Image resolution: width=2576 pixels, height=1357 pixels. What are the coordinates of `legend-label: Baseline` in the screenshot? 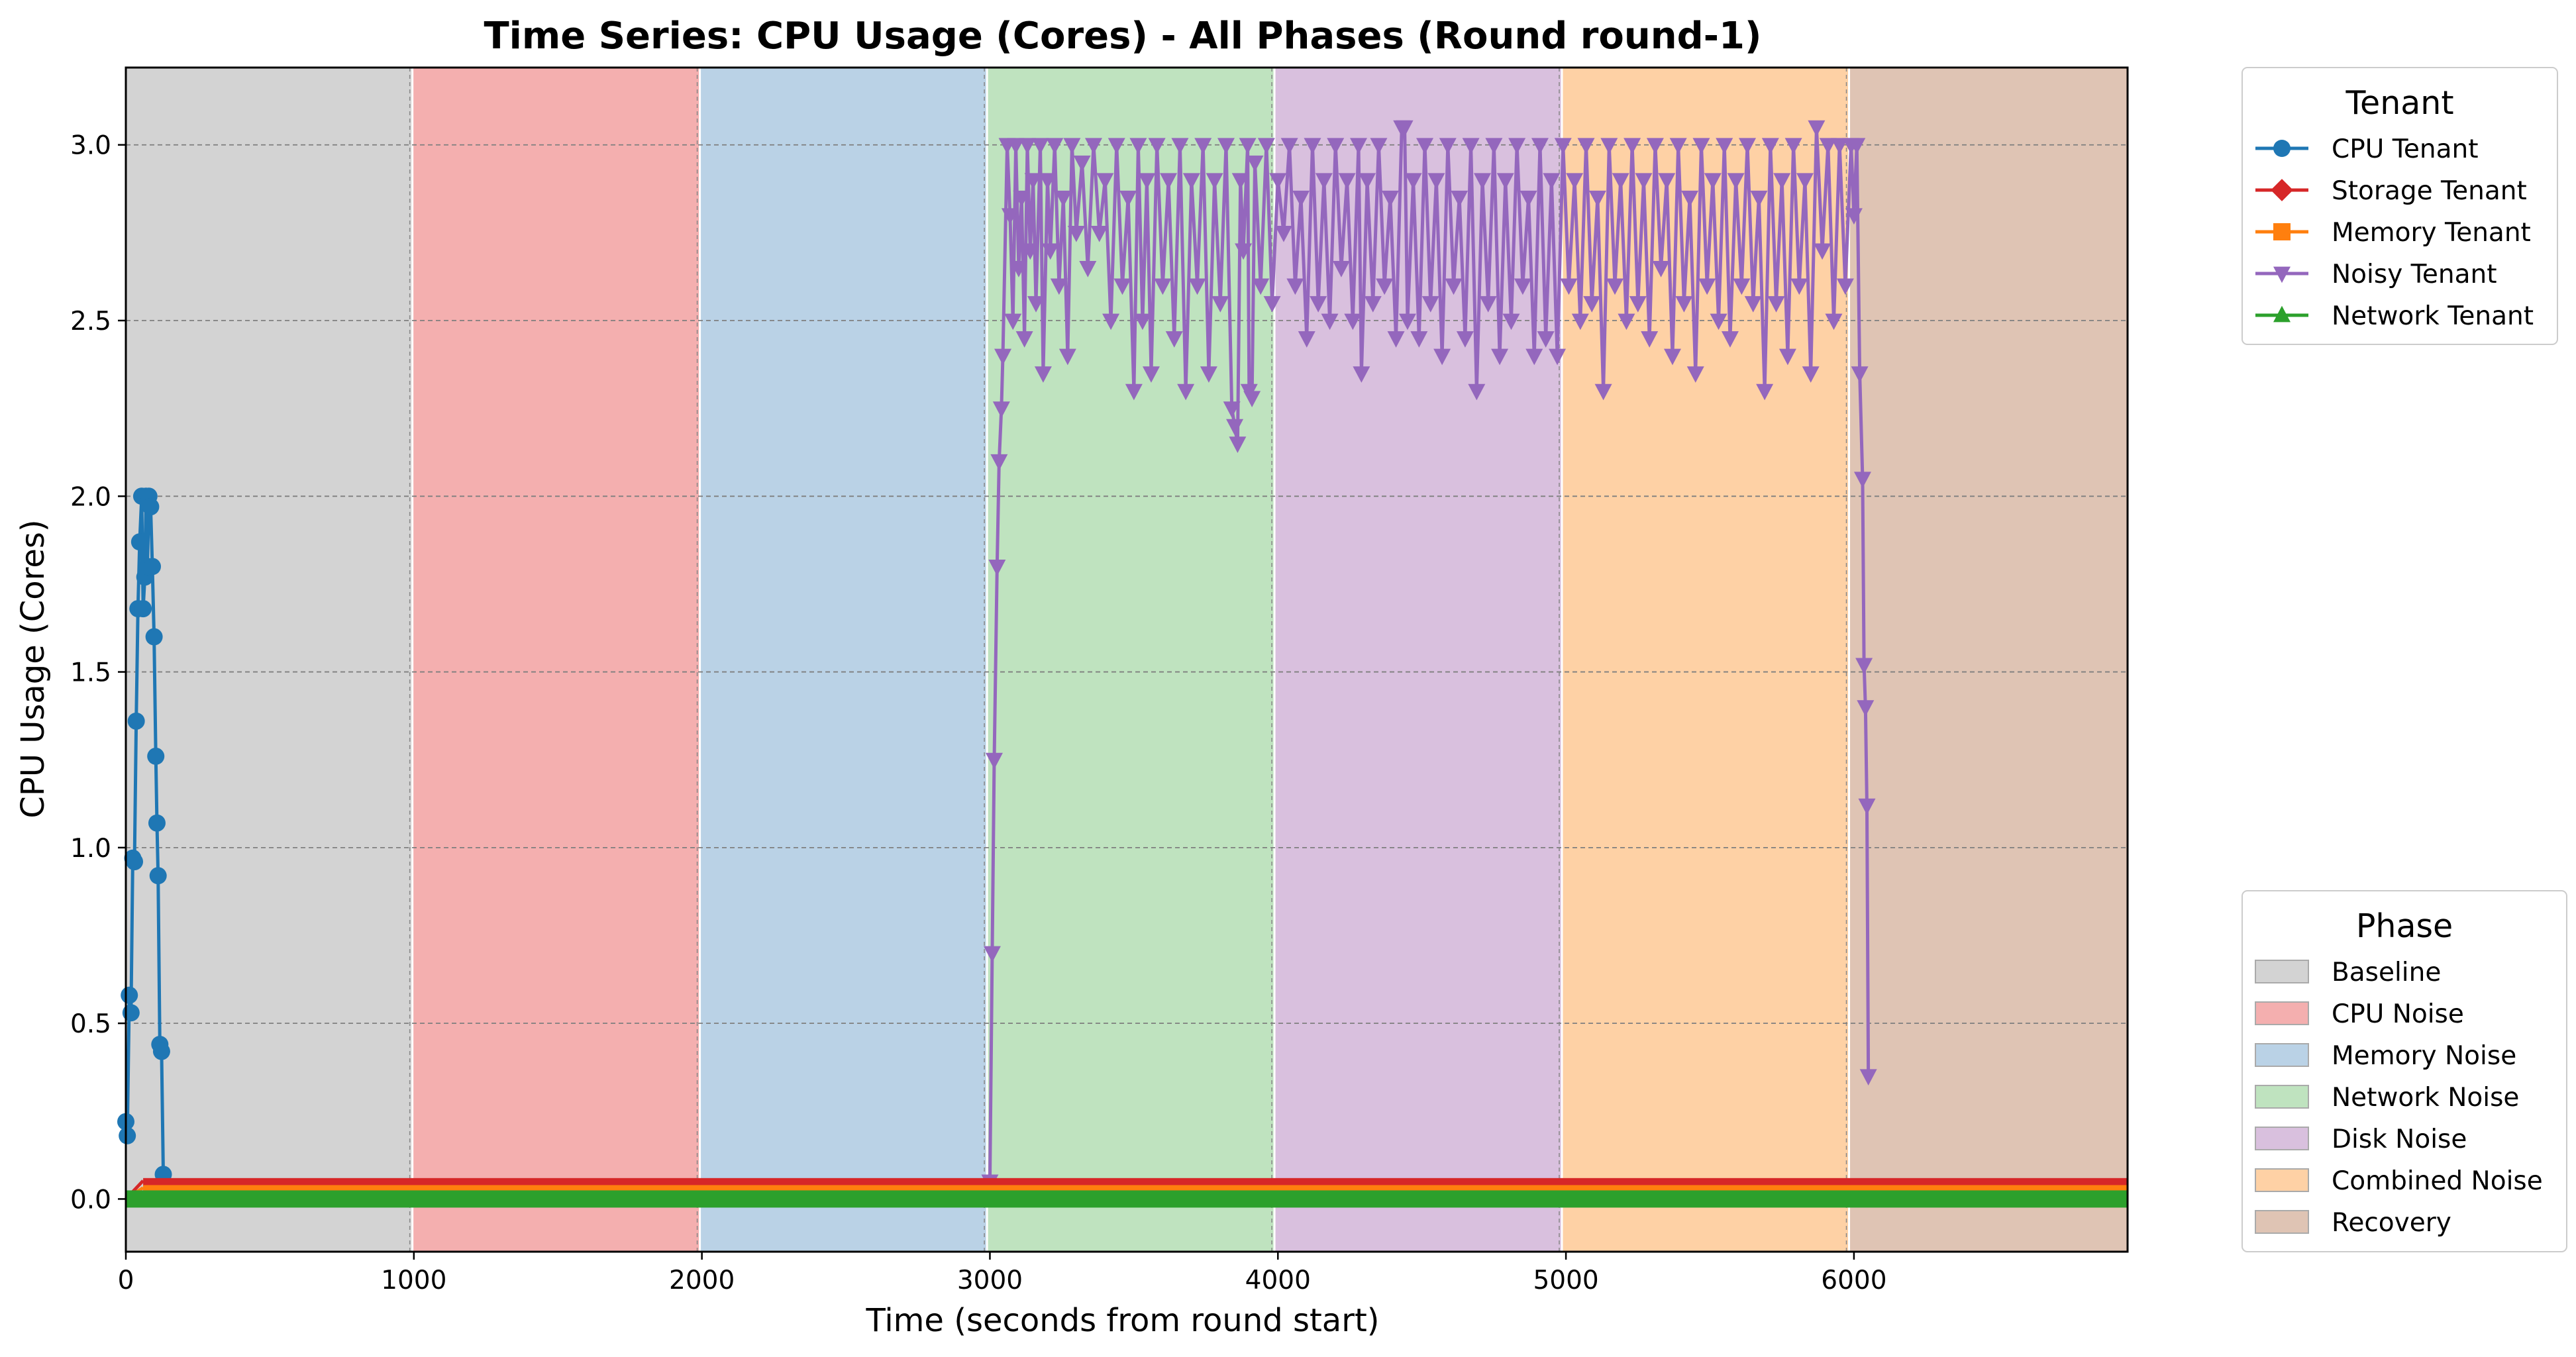 It's located at (2386, 973).